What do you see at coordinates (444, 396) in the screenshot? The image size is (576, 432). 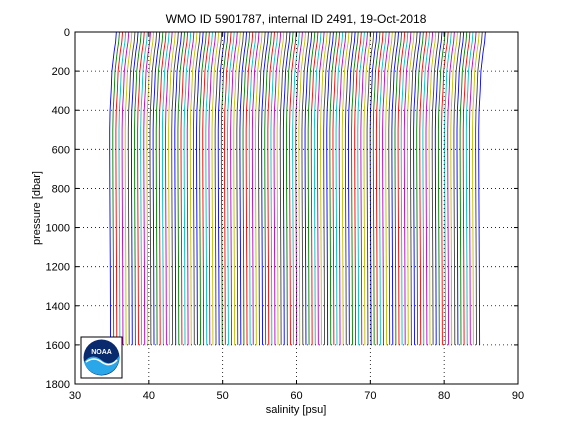 I see `x-tick-label: 80` at bounding box center [444, 396].